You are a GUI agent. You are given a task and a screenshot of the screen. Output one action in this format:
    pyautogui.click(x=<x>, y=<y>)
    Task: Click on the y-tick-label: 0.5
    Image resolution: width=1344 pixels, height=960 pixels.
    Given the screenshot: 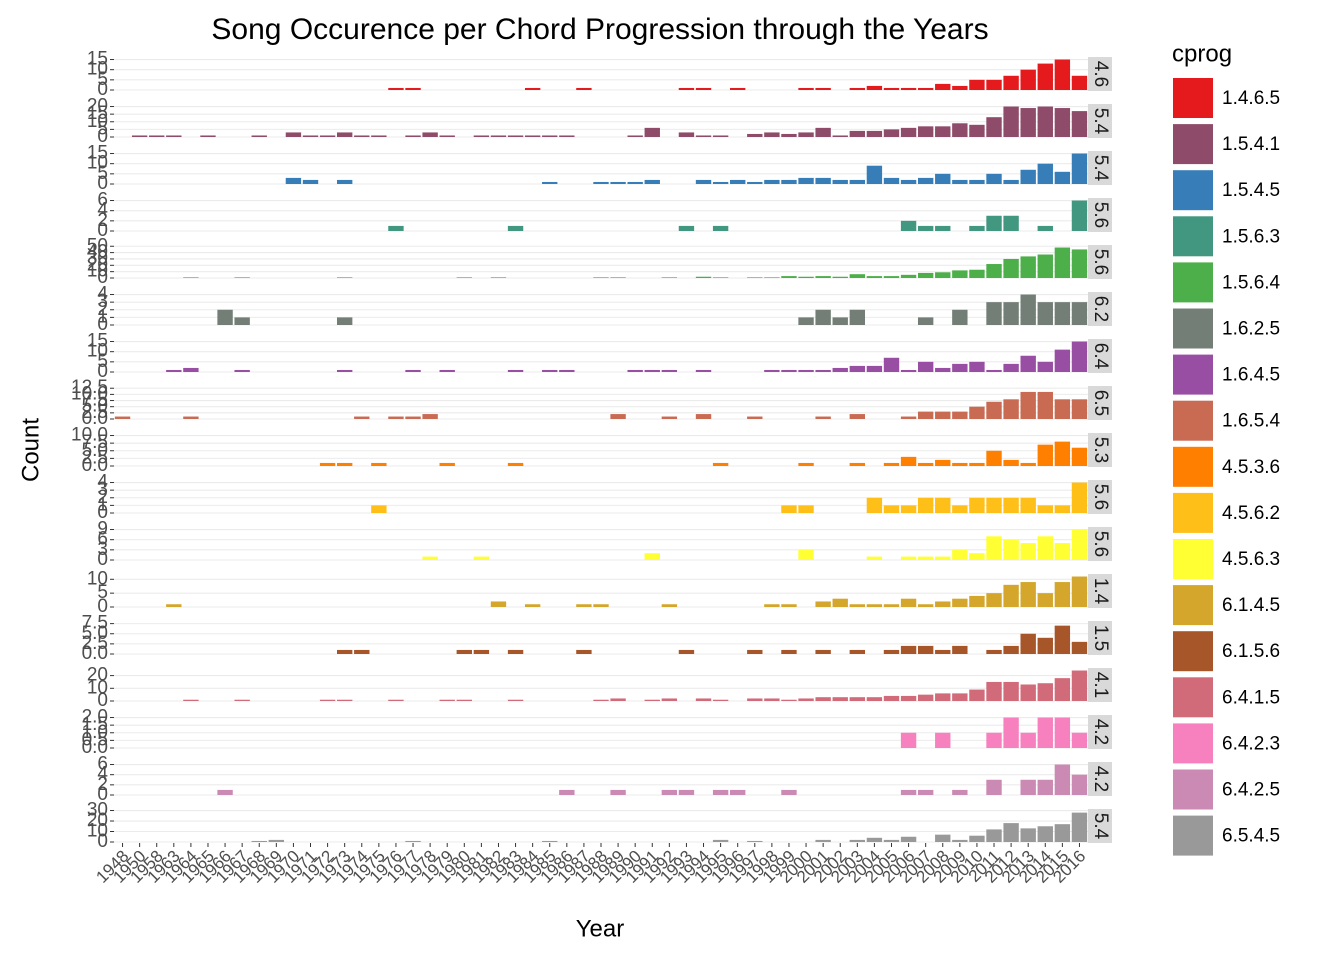 What is the action you would take?
    pyautogui.click(x=95, y=739)
    